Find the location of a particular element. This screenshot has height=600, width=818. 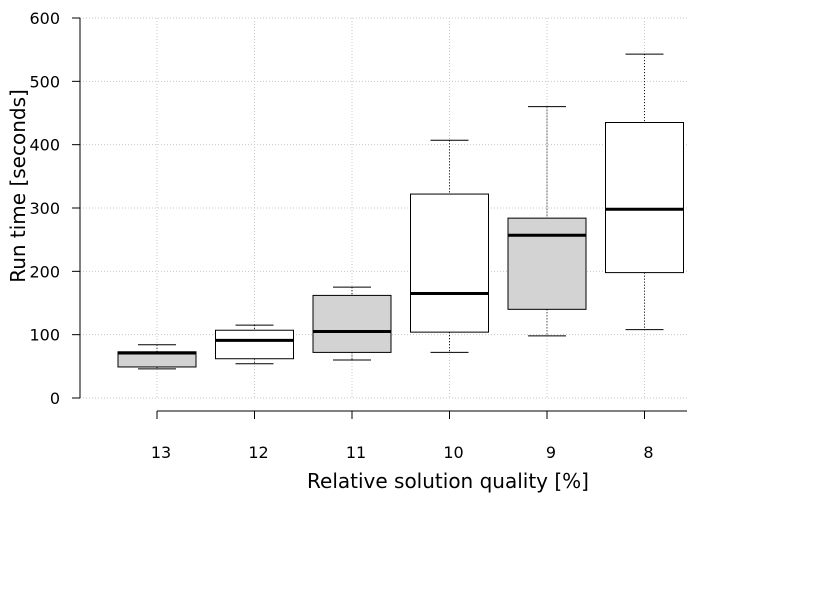

y-axis-ticks: 0 100 200 300 400 500 600 is located at coordinates (54, 208).